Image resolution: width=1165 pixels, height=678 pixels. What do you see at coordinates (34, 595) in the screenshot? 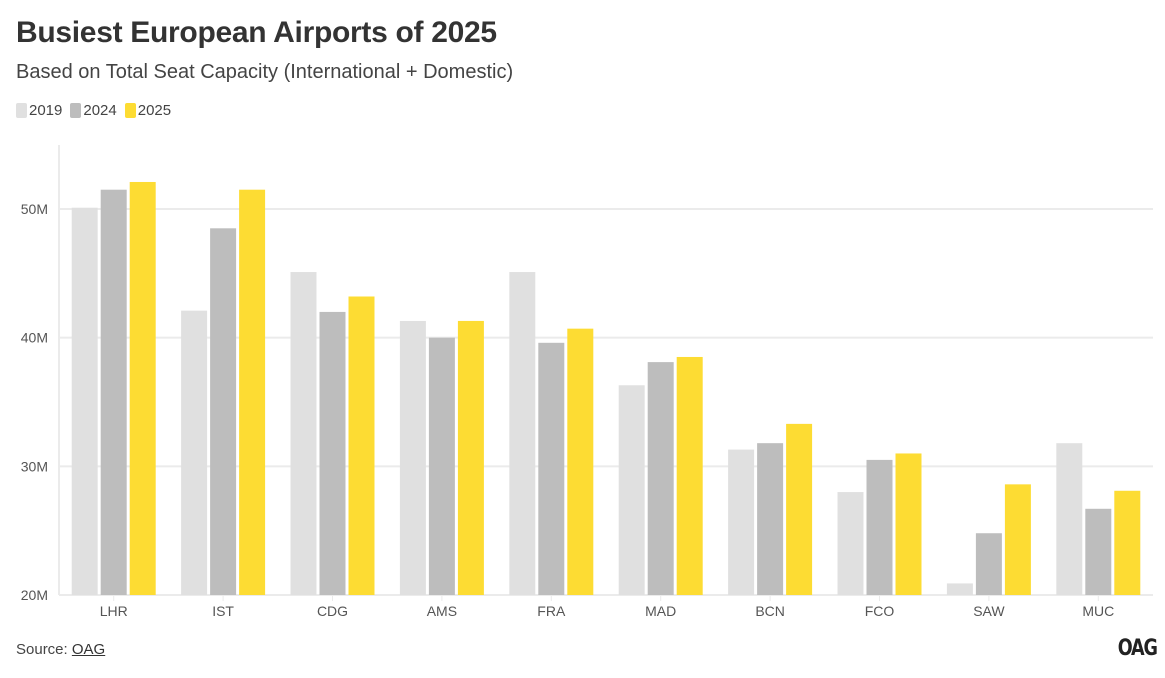
I see `y-tick-label: 20M` at bounding box center [34, 595].